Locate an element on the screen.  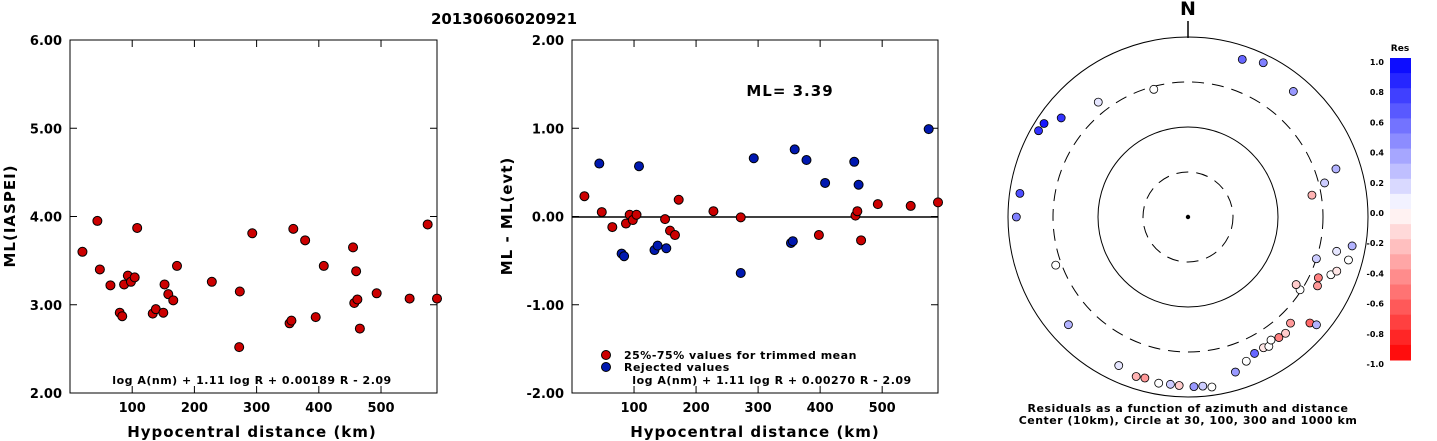
colorbar-tick-label: 1.0 is located at coordinates (1377, 62).